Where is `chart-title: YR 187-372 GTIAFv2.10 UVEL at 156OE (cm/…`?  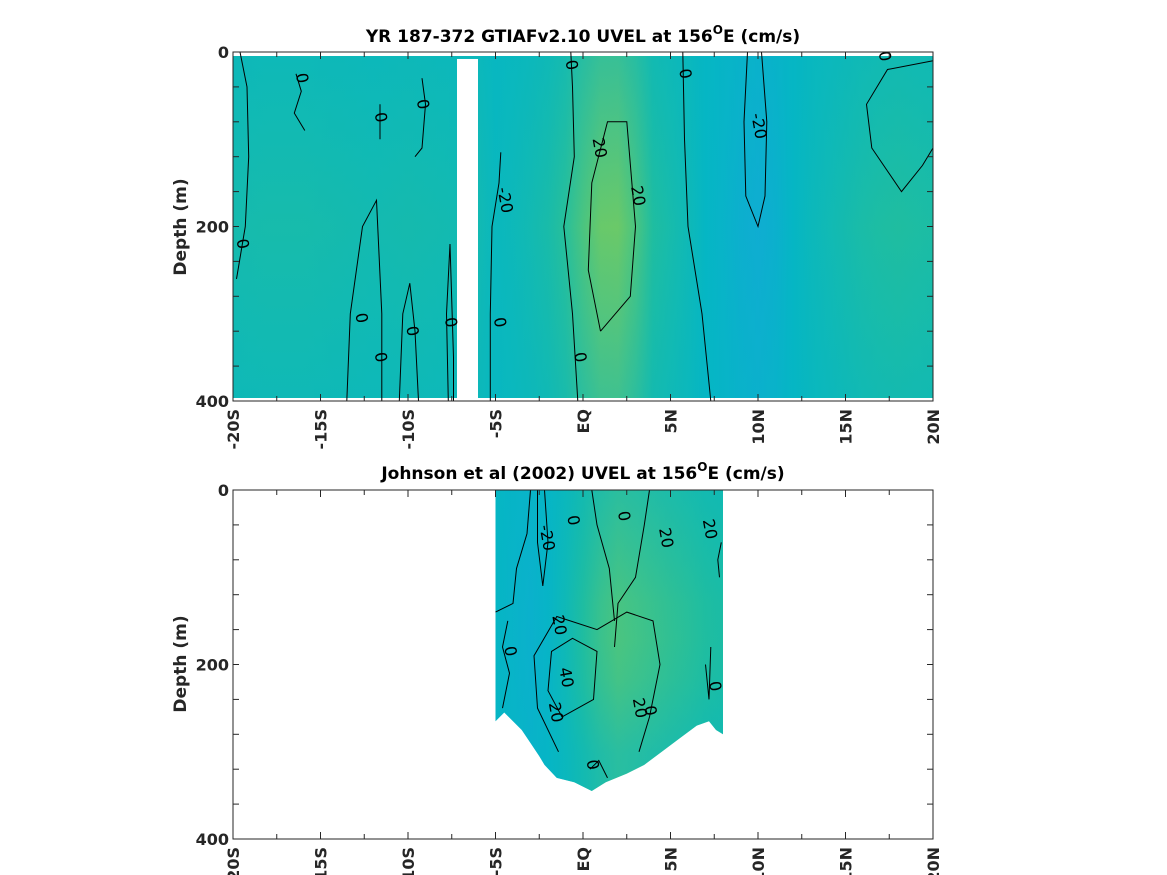
chart-title: YR 187-372 GTIAFv2.10 UVEL at 156OE (cm/… is located at coordinates (582, 35).